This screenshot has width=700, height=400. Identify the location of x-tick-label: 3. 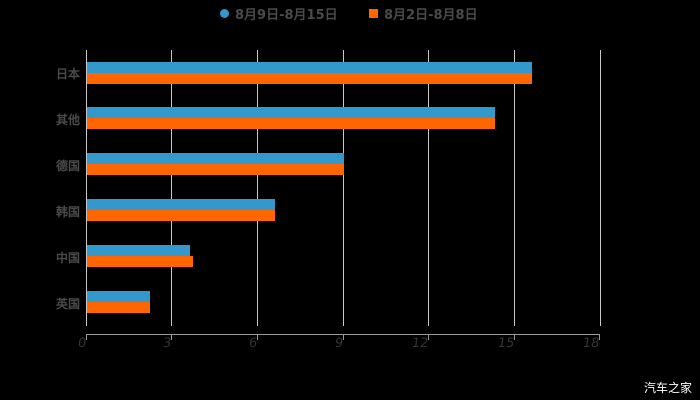
(167, 343).